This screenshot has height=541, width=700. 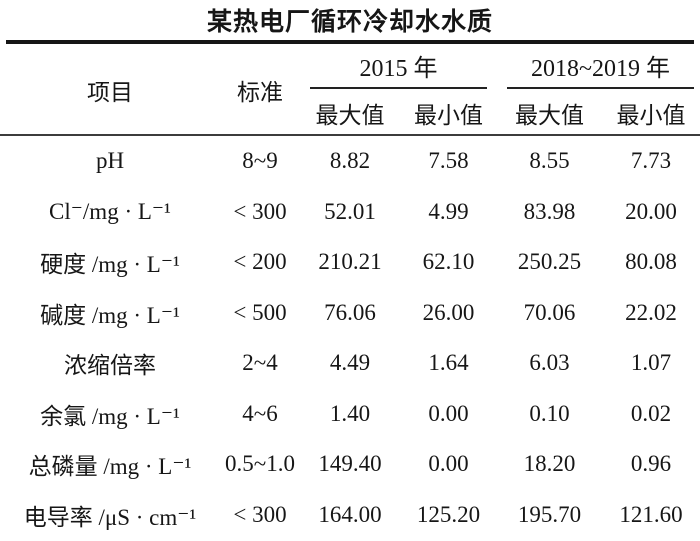 I want to click on table-row: 浓缩倍率 2~4 4.49 1.64 6.03 1.07, so click(x=350, y=363).